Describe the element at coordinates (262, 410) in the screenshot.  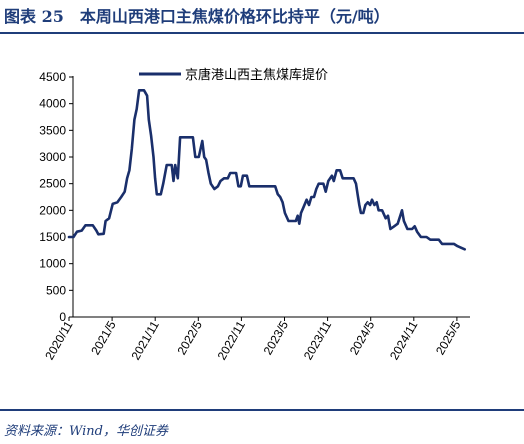
I see `source-rule` at that location.